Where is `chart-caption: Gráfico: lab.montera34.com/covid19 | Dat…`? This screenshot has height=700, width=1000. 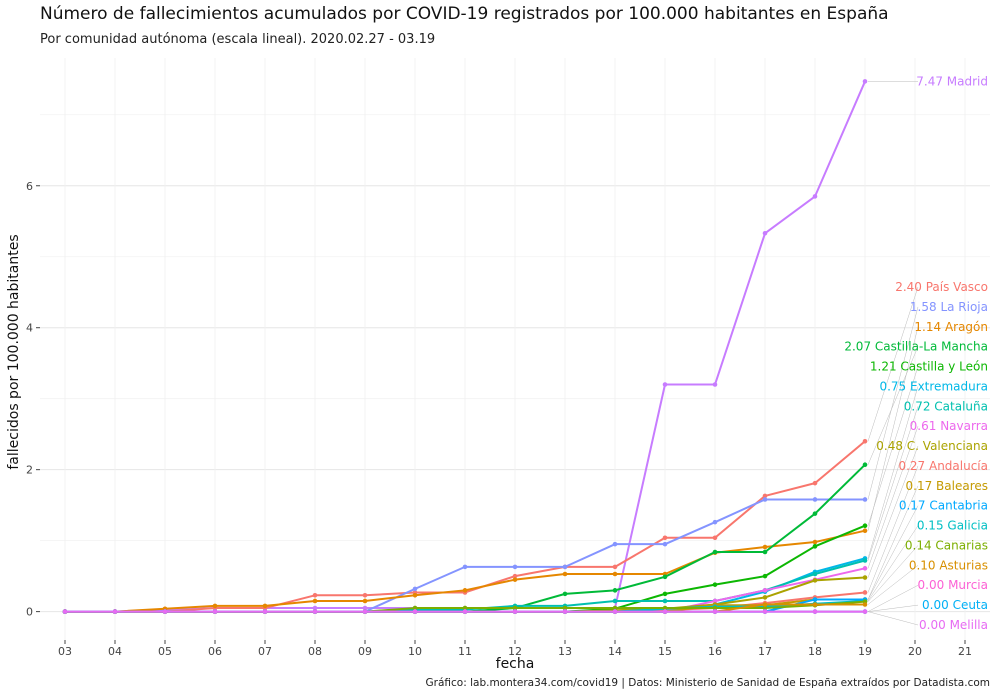 chart-caption: Gráfico: lab.montera34.com/covid19 | Dat… is located at coordinates (707, 683).